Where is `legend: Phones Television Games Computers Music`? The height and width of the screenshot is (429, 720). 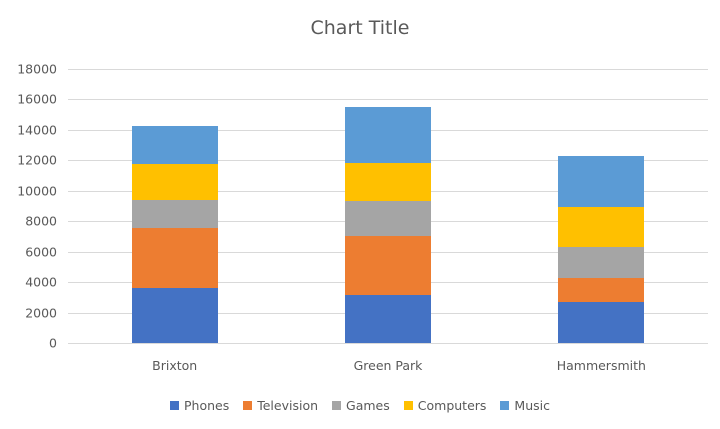
legend: Phones Television Games Computers Music is located at coordinates (360, 405).